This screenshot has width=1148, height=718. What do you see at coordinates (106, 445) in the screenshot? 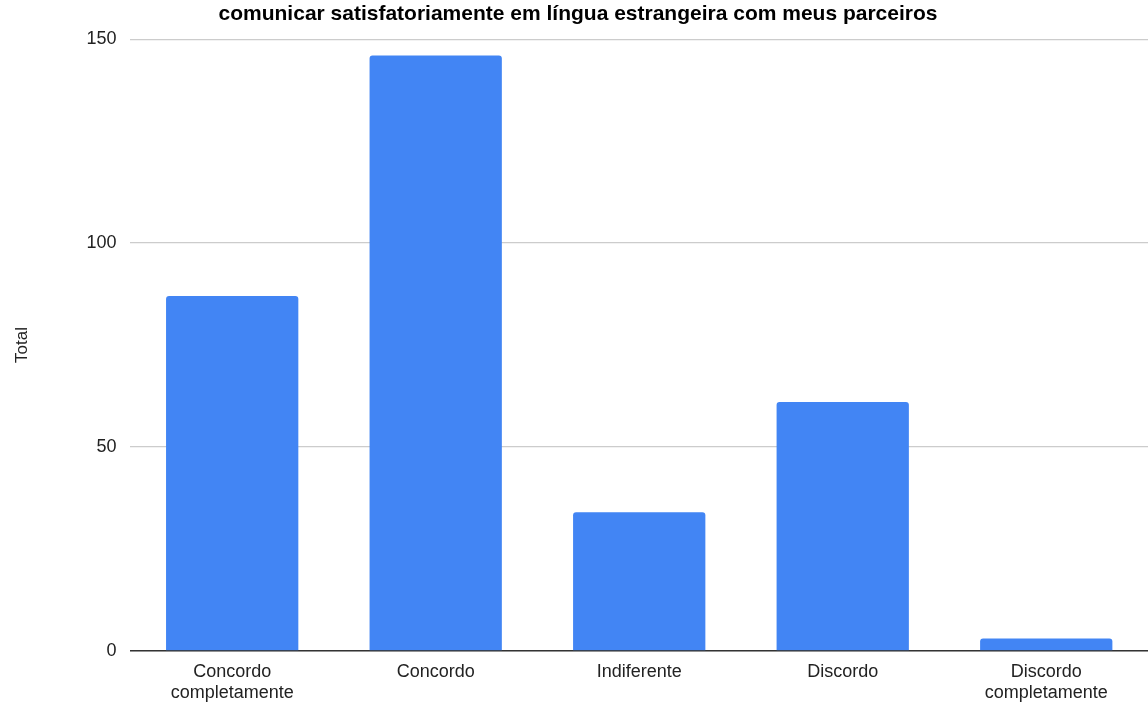
I see `y-tick-label: 50` at bounding box center [106, 445].